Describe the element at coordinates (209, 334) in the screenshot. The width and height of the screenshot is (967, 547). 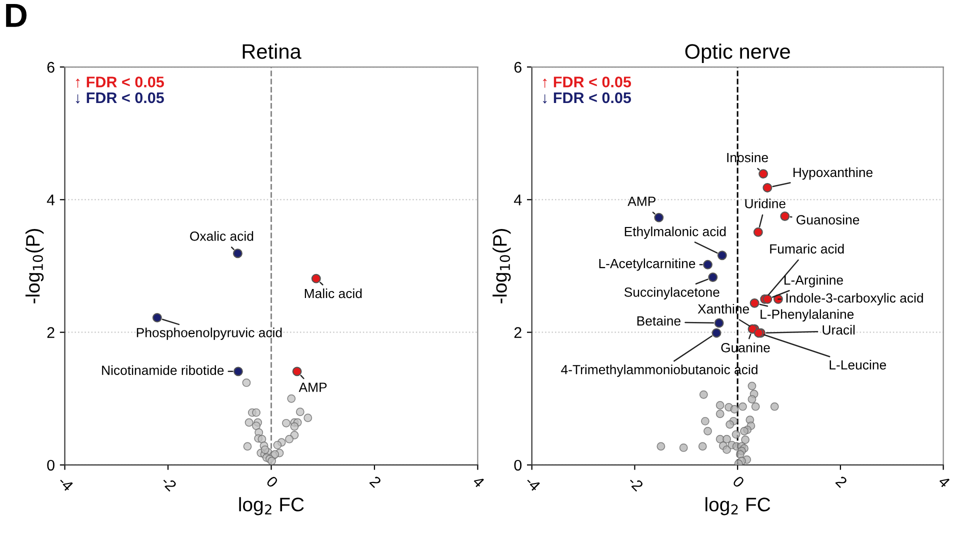
I see `annotation: Phosphoenolpyruvic acid` at that location.